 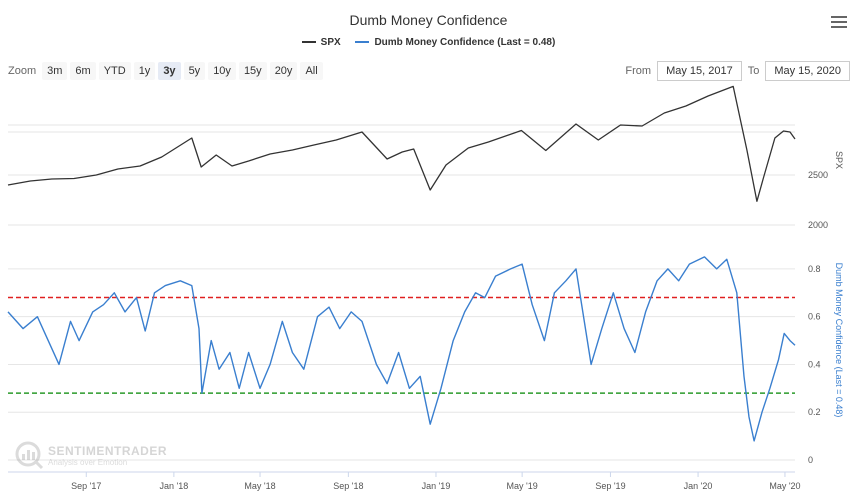 I want to click on x-tick-label: Jan '20, so click(x=698, y=486).